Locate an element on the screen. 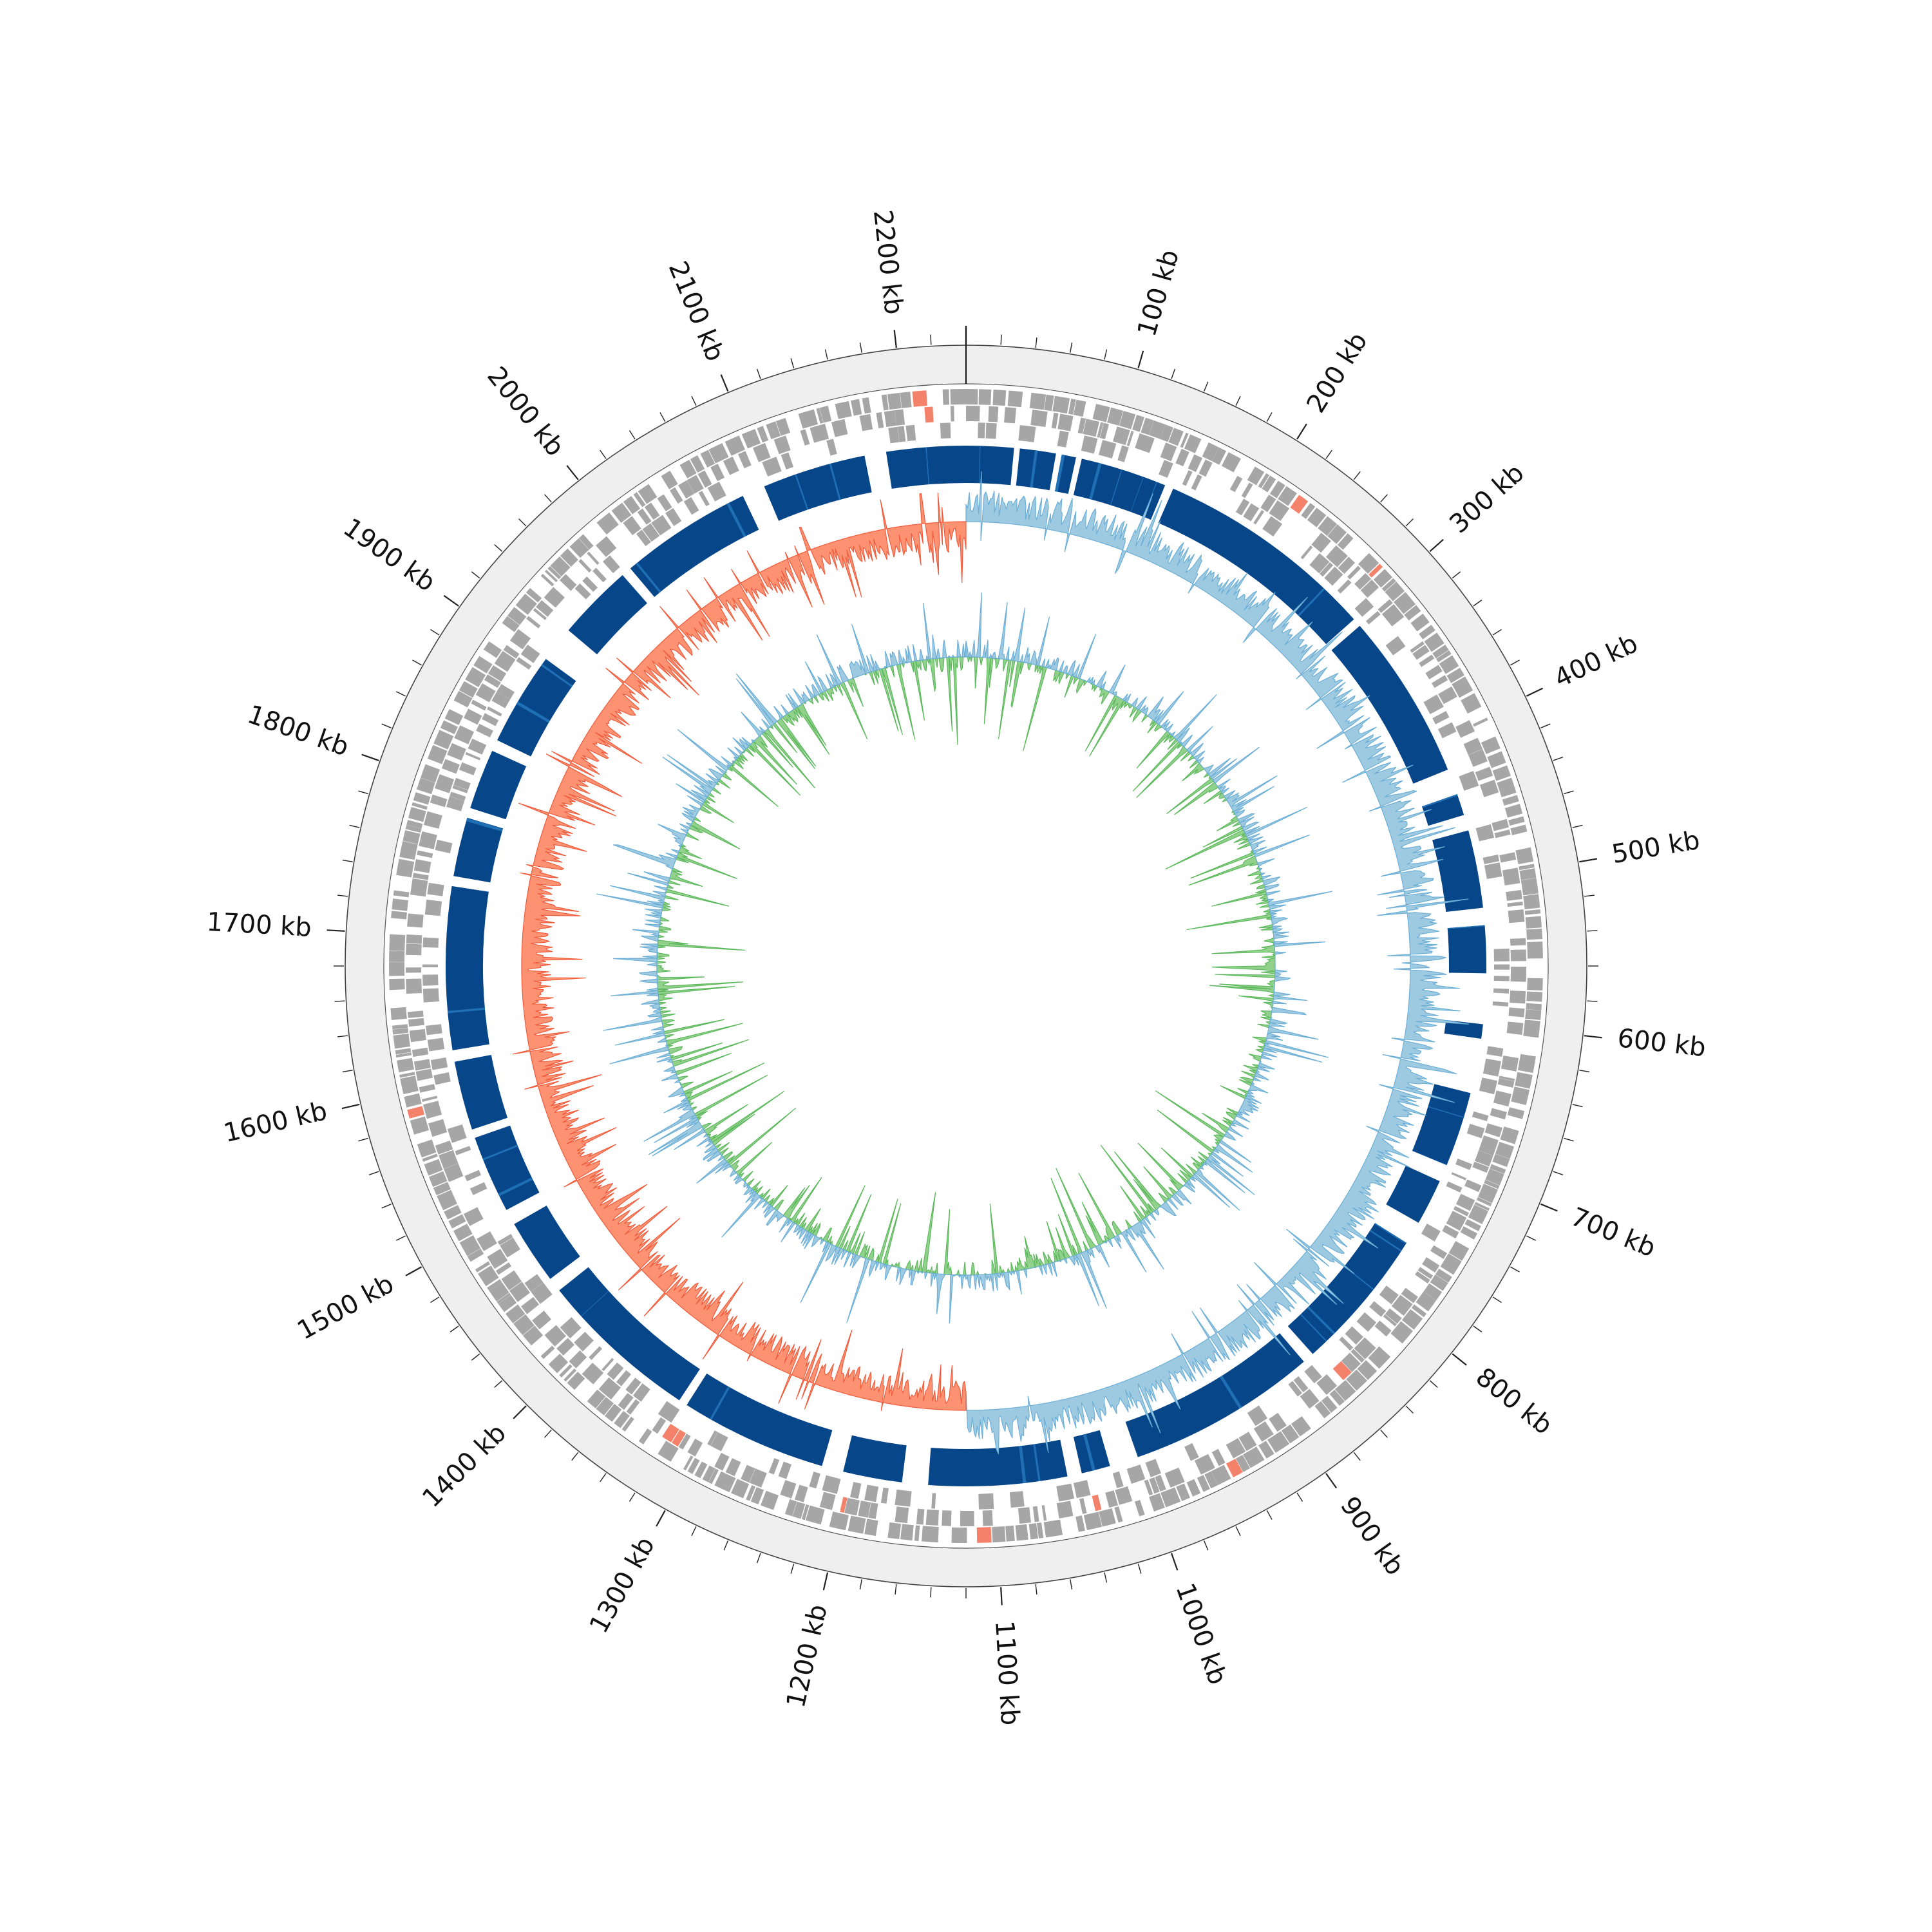 Image resolution: width=1932 pixels, height=1932 pixels. tick-label-2000: 2000 kb is located at coordinates (525, 412).